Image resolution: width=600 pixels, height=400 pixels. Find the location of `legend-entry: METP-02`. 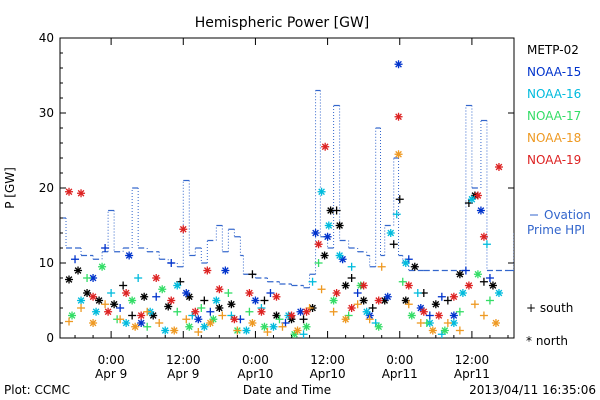

legend-entry: METP-02 is located at coordinates (553, 50).